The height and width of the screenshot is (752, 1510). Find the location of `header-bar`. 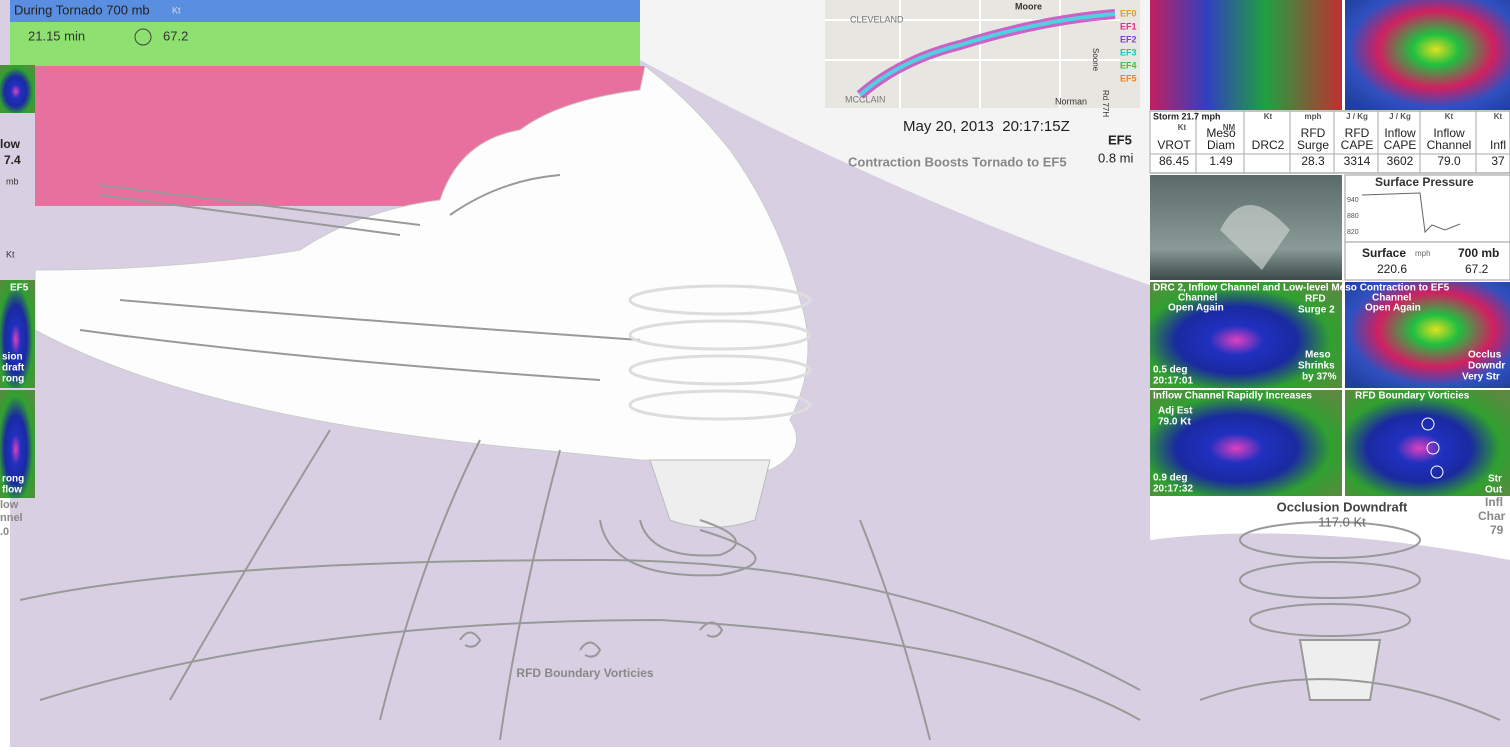

header-bar is located at coordinates (325, 11).